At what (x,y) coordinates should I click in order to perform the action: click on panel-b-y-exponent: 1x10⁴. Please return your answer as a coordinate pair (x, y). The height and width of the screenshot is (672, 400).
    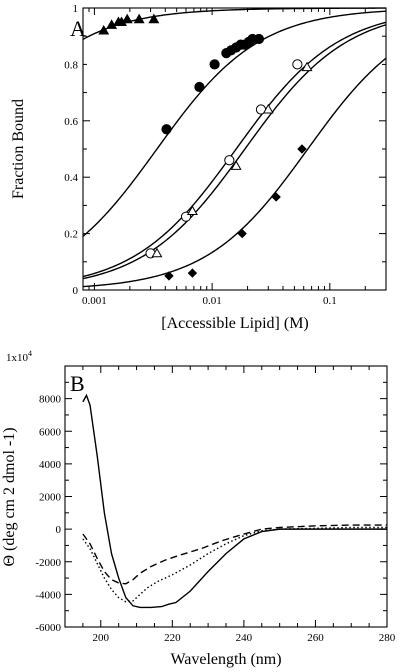
    Looking at the image, I should click on (19, 356).